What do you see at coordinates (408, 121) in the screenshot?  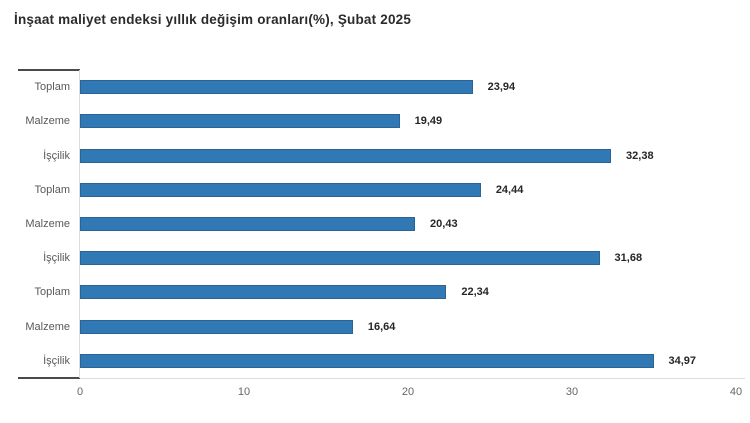 I see `bar-track: 19,49` at bounding box center [408, 121].